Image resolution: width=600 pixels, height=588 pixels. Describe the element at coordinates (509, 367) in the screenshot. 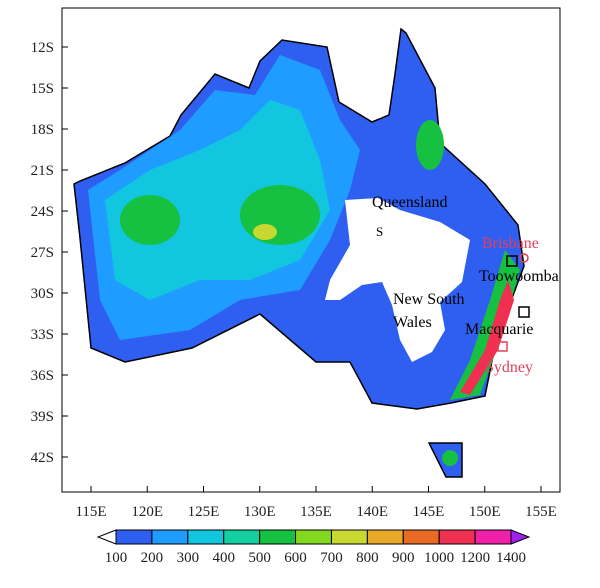

I see `city-label: Sydney` at that location.